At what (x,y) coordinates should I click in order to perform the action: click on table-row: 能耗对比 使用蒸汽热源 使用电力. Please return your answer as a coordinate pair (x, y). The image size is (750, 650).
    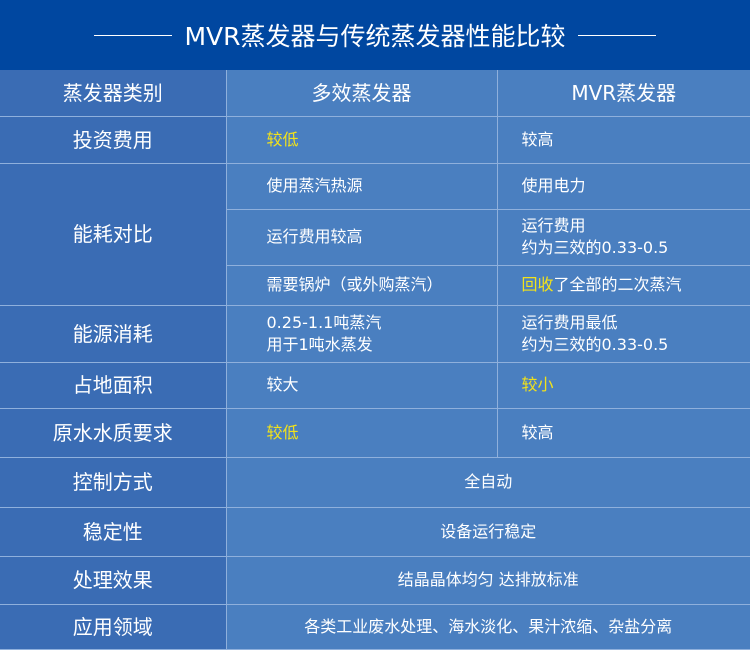
    Looking at the image, I should click on (375, 186).